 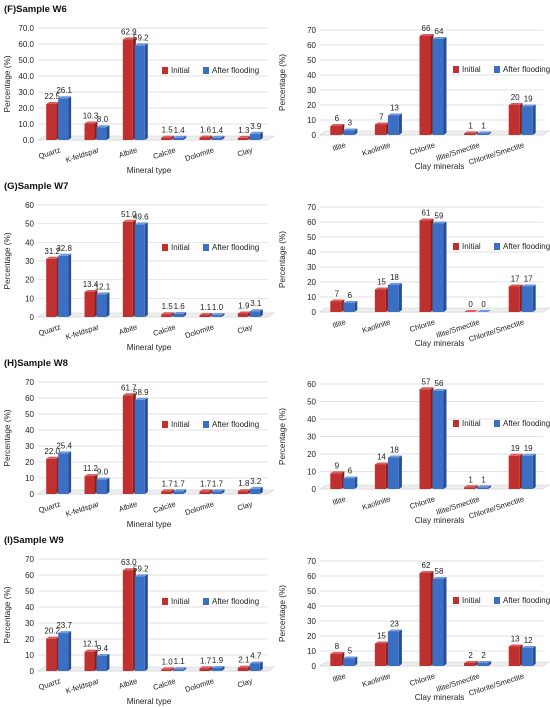 What do you see at coordinates (35, 9) in the screenshot?
I see `chart-title: (F)Sample W6` at bounding box center [35, 9].